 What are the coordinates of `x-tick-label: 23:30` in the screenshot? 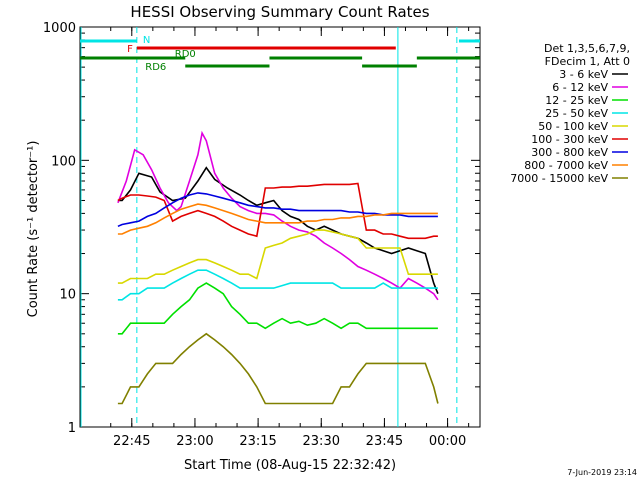 It's located at (321, 441).